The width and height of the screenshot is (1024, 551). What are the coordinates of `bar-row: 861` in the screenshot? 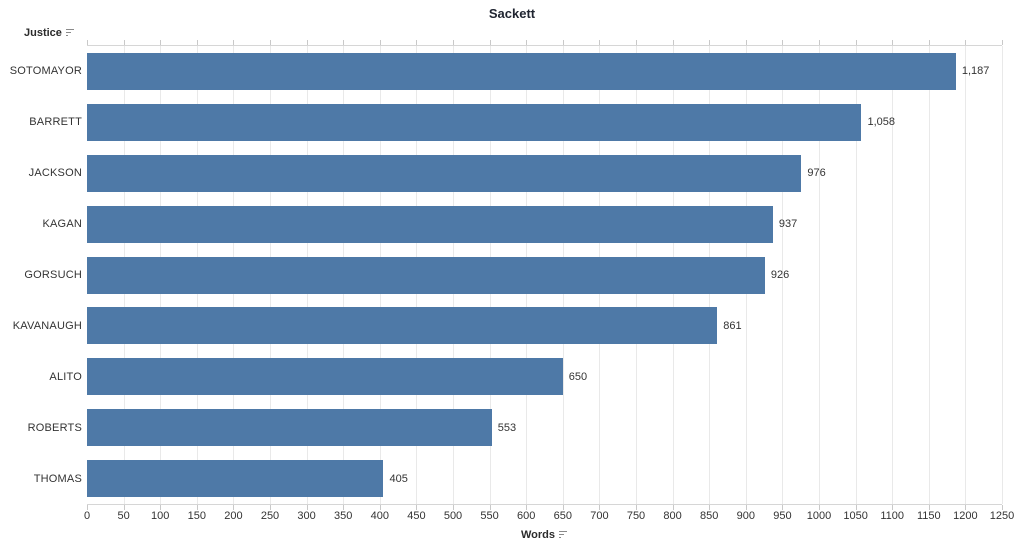 It's located at (544, 325).